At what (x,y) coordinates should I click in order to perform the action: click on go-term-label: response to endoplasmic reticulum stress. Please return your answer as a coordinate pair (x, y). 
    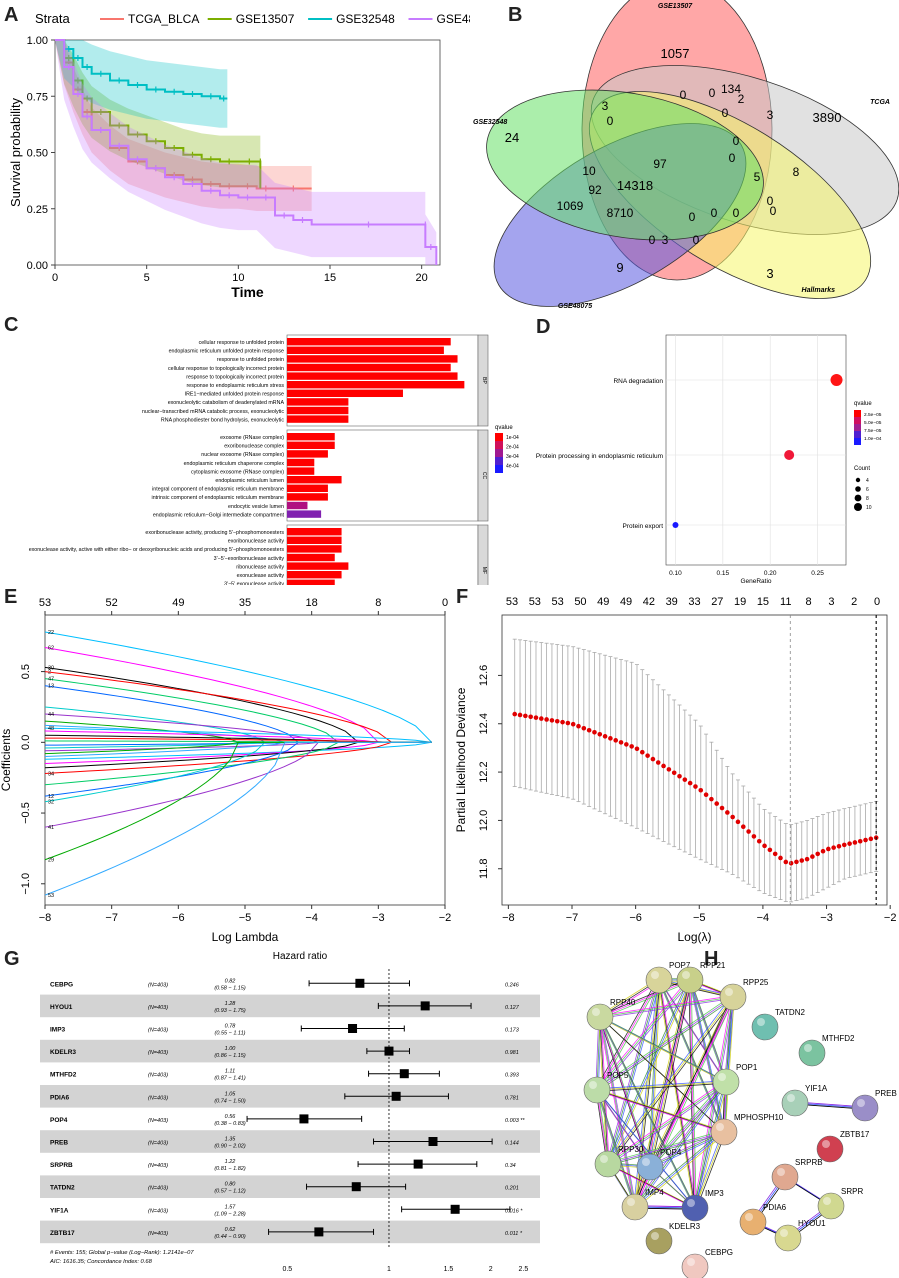
    Looking at the image, I should click on (236, 386).